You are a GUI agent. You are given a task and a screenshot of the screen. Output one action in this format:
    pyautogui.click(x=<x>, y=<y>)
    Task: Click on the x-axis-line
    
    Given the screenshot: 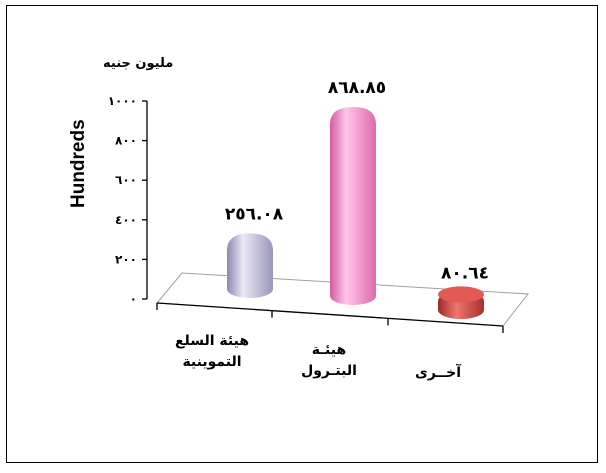 What is the action you would take?
    pyautogui.click(x=330, y=314)
    